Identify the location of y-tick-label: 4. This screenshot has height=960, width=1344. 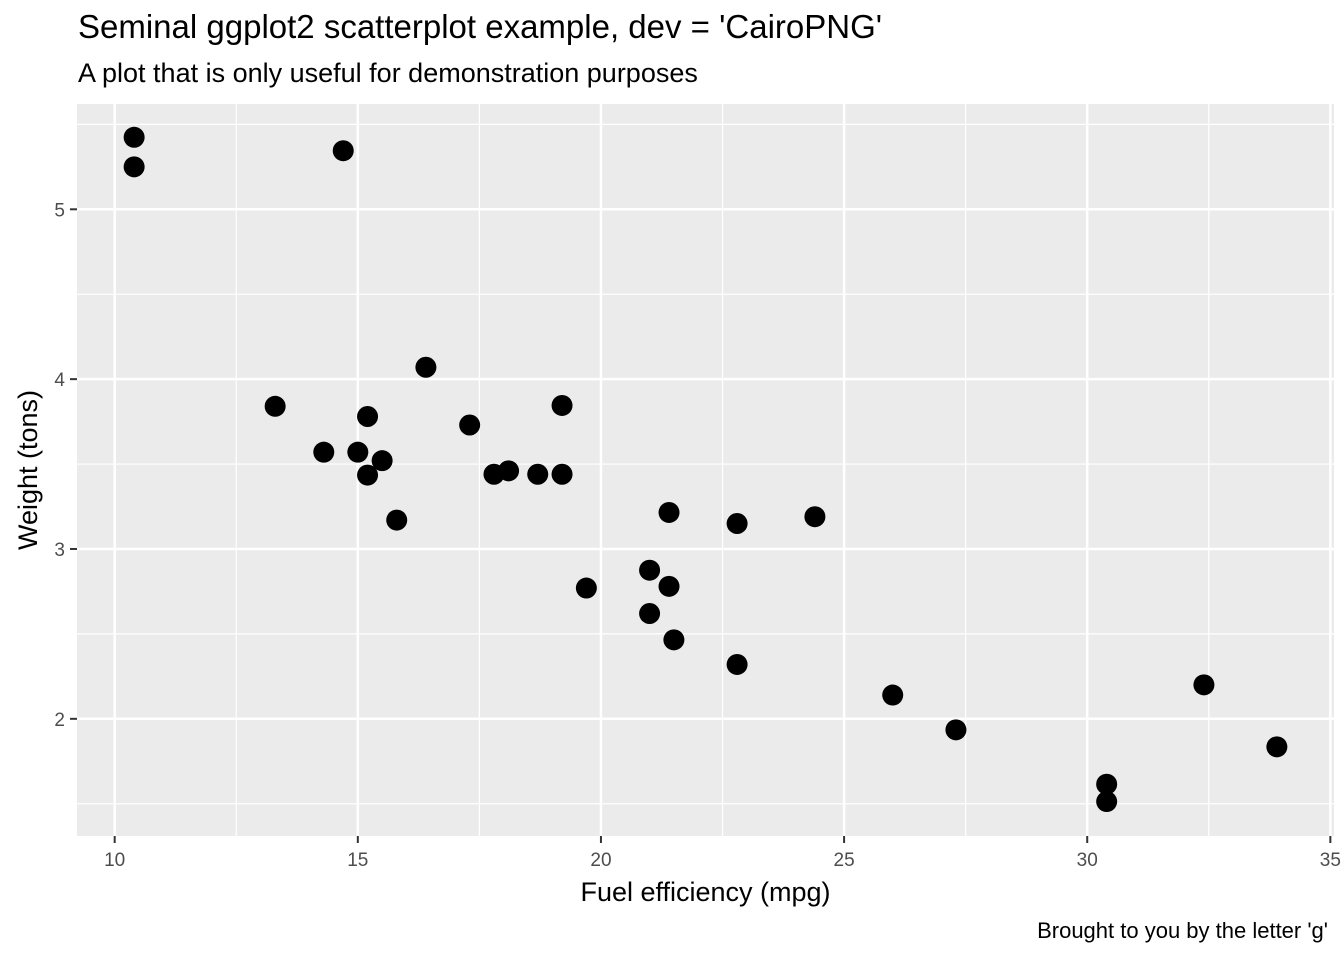
(59, 380).